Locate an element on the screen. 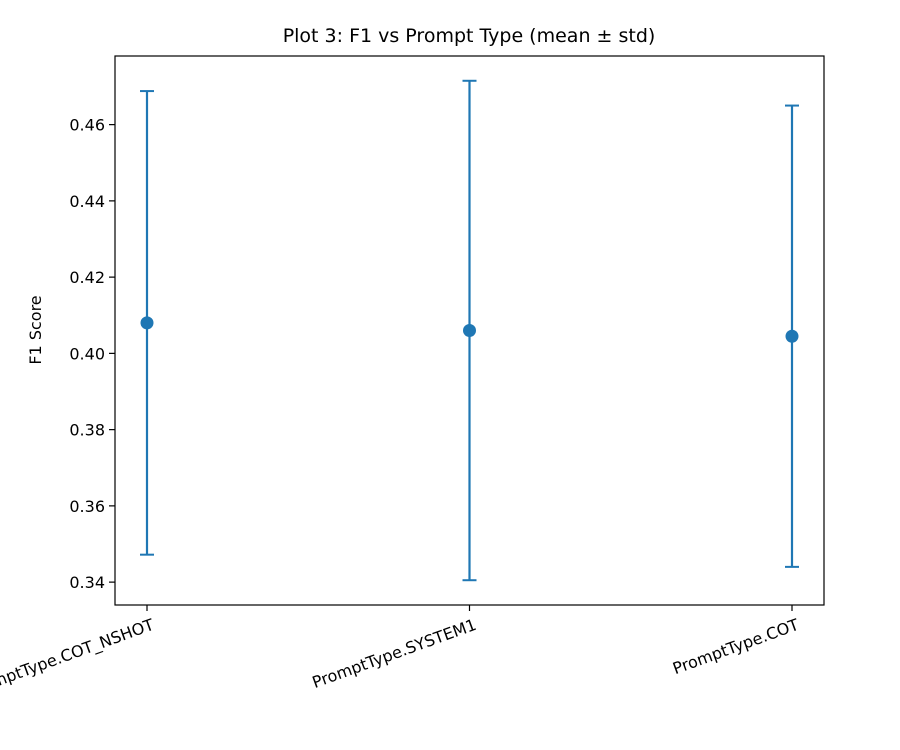  chart-title: Plot 3: F1 vs Prompt Type (mean ± std) is located at coordinates (469, 36).